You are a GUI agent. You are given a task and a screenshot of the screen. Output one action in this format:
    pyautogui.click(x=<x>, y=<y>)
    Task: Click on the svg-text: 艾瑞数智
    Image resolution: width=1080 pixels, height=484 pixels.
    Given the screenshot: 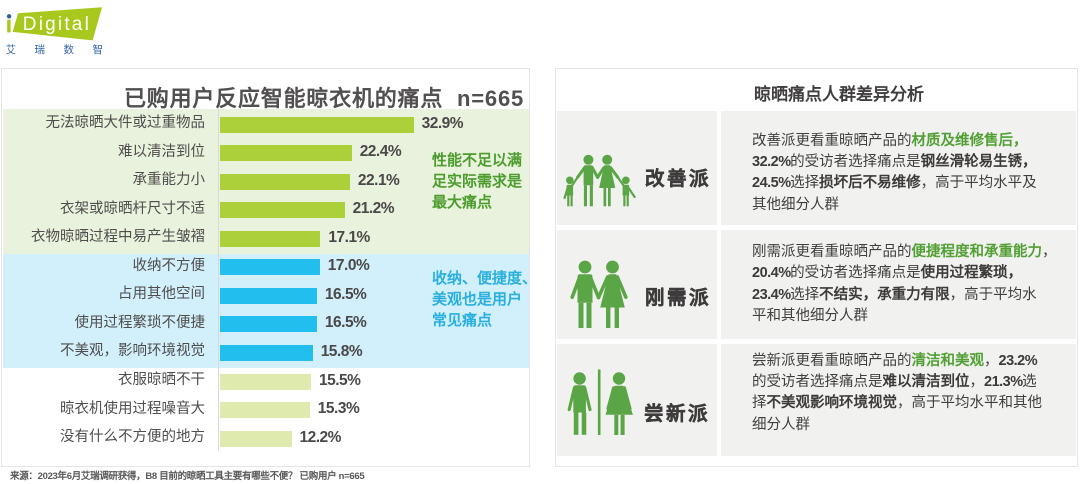 What is the action you would take?
    pyautogui.click(x=64, y=49)
    